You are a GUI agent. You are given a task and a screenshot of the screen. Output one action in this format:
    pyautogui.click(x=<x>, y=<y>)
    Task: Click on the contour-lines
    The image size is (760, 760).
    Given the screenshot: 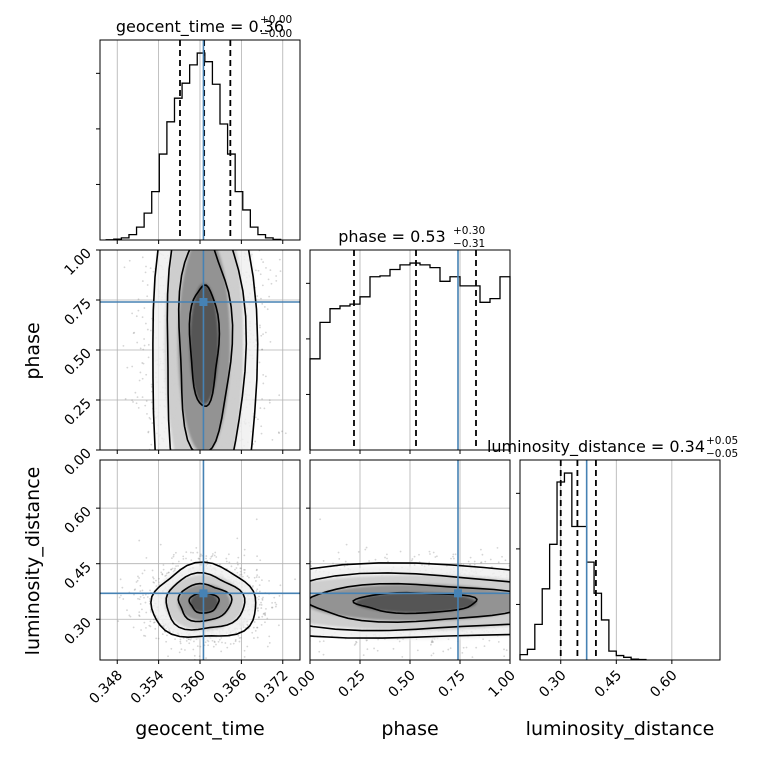 What is the action you would take?
    pyautogui.click(x=205, y=350)
    